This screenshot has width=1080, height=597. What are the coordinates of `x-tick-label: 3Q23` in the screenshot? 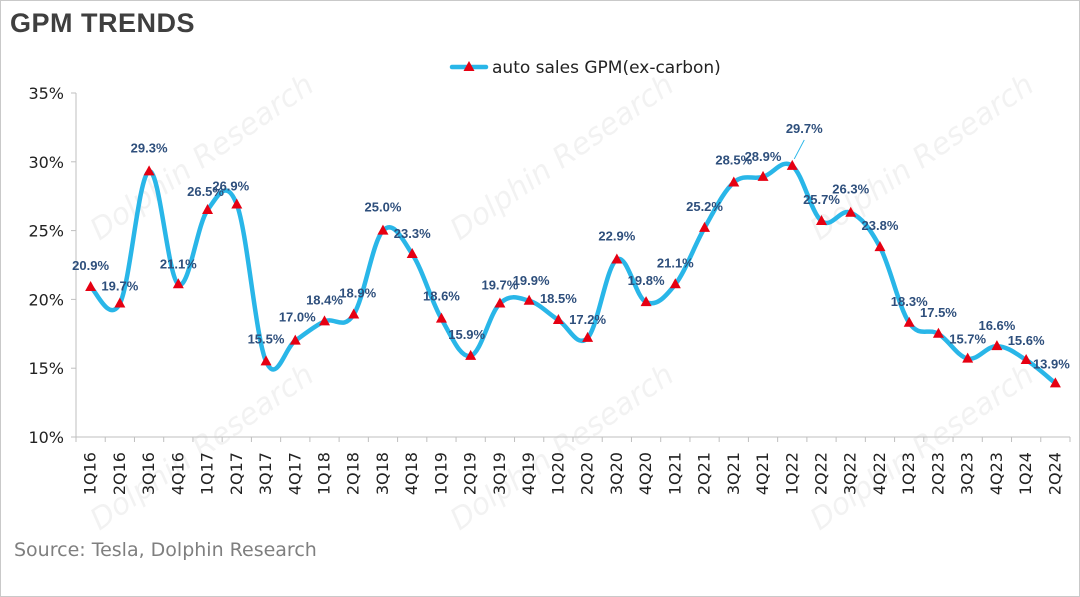 It's located at (967, 473).